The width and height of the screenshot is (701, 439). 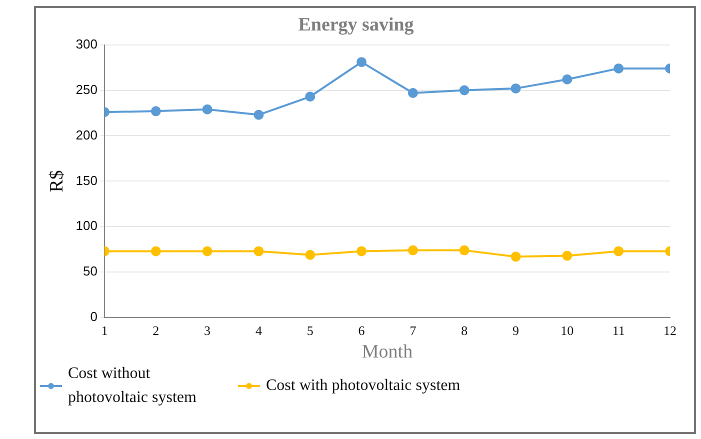 What do you see at coordinates (87, 226) in the screenshot?
I see `y-tick-label: 100` at bounding box center [87, 226].